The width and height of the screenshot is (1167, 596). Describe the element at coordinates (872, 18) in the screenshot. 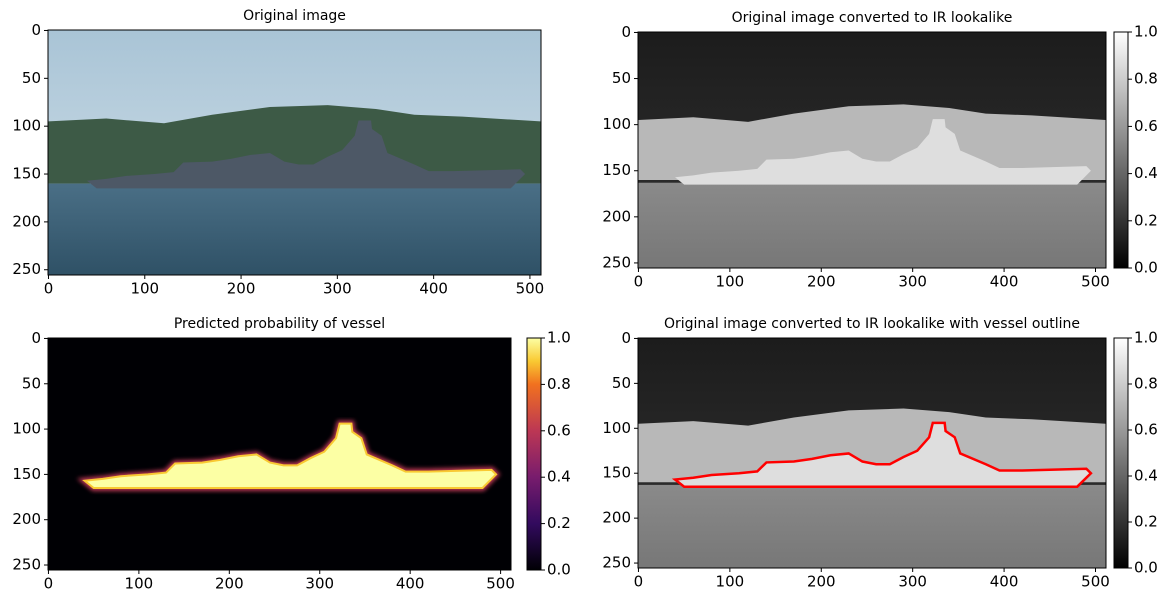

I see `subplot-title: Original image converted to IR lookalike` at that location.